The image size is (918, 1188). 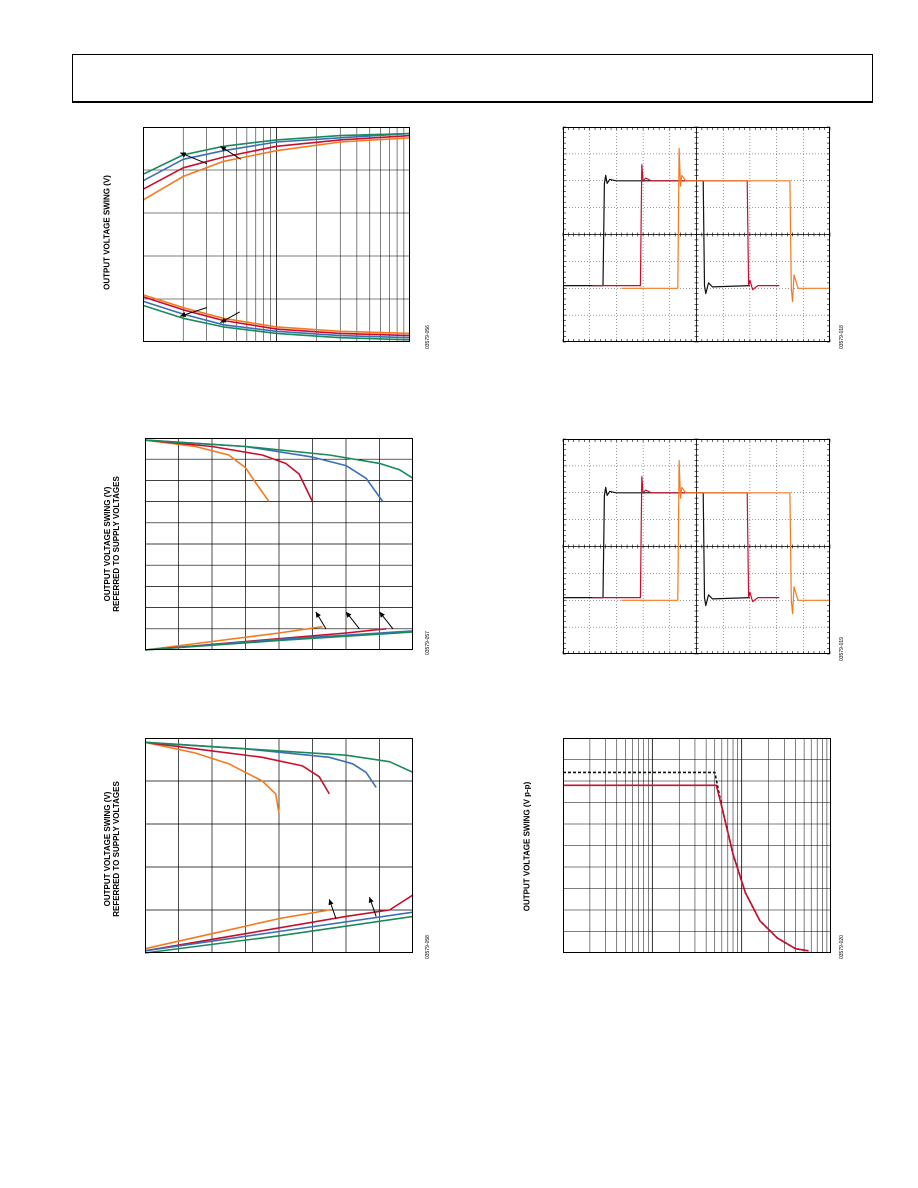 What do you see at coordinates (107, 232) in the screenshot?
I see `y-axis-label: OUTPUT VOLTAGE SWING (V)` at bounding box center [107, 232].